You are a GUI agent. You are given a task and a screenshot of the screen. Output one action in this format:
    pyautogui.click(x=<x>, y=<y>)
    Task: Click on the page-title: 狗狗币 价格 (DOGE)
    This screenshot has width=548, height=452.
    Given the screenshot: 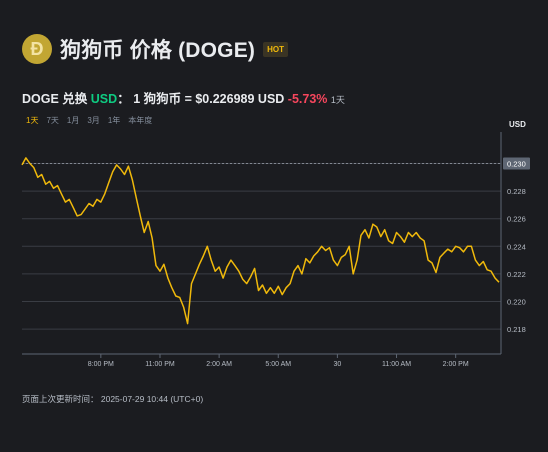 What is the action you would take?
    pyautogui.click(x=158, y=50)
    